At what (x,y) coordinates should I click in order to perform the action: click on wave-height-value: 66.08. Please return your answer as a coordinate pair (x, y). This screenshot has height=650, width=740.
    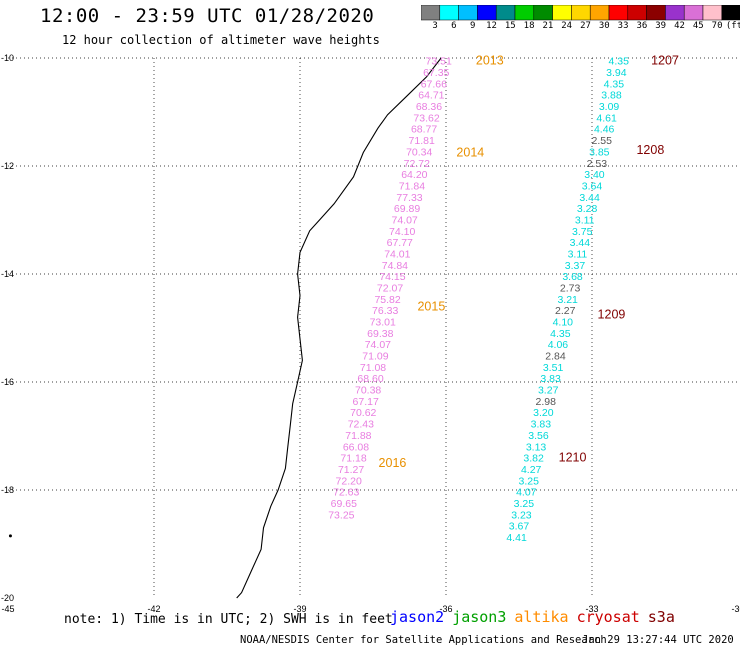
    Looking at the image, I should click on (356, 447).